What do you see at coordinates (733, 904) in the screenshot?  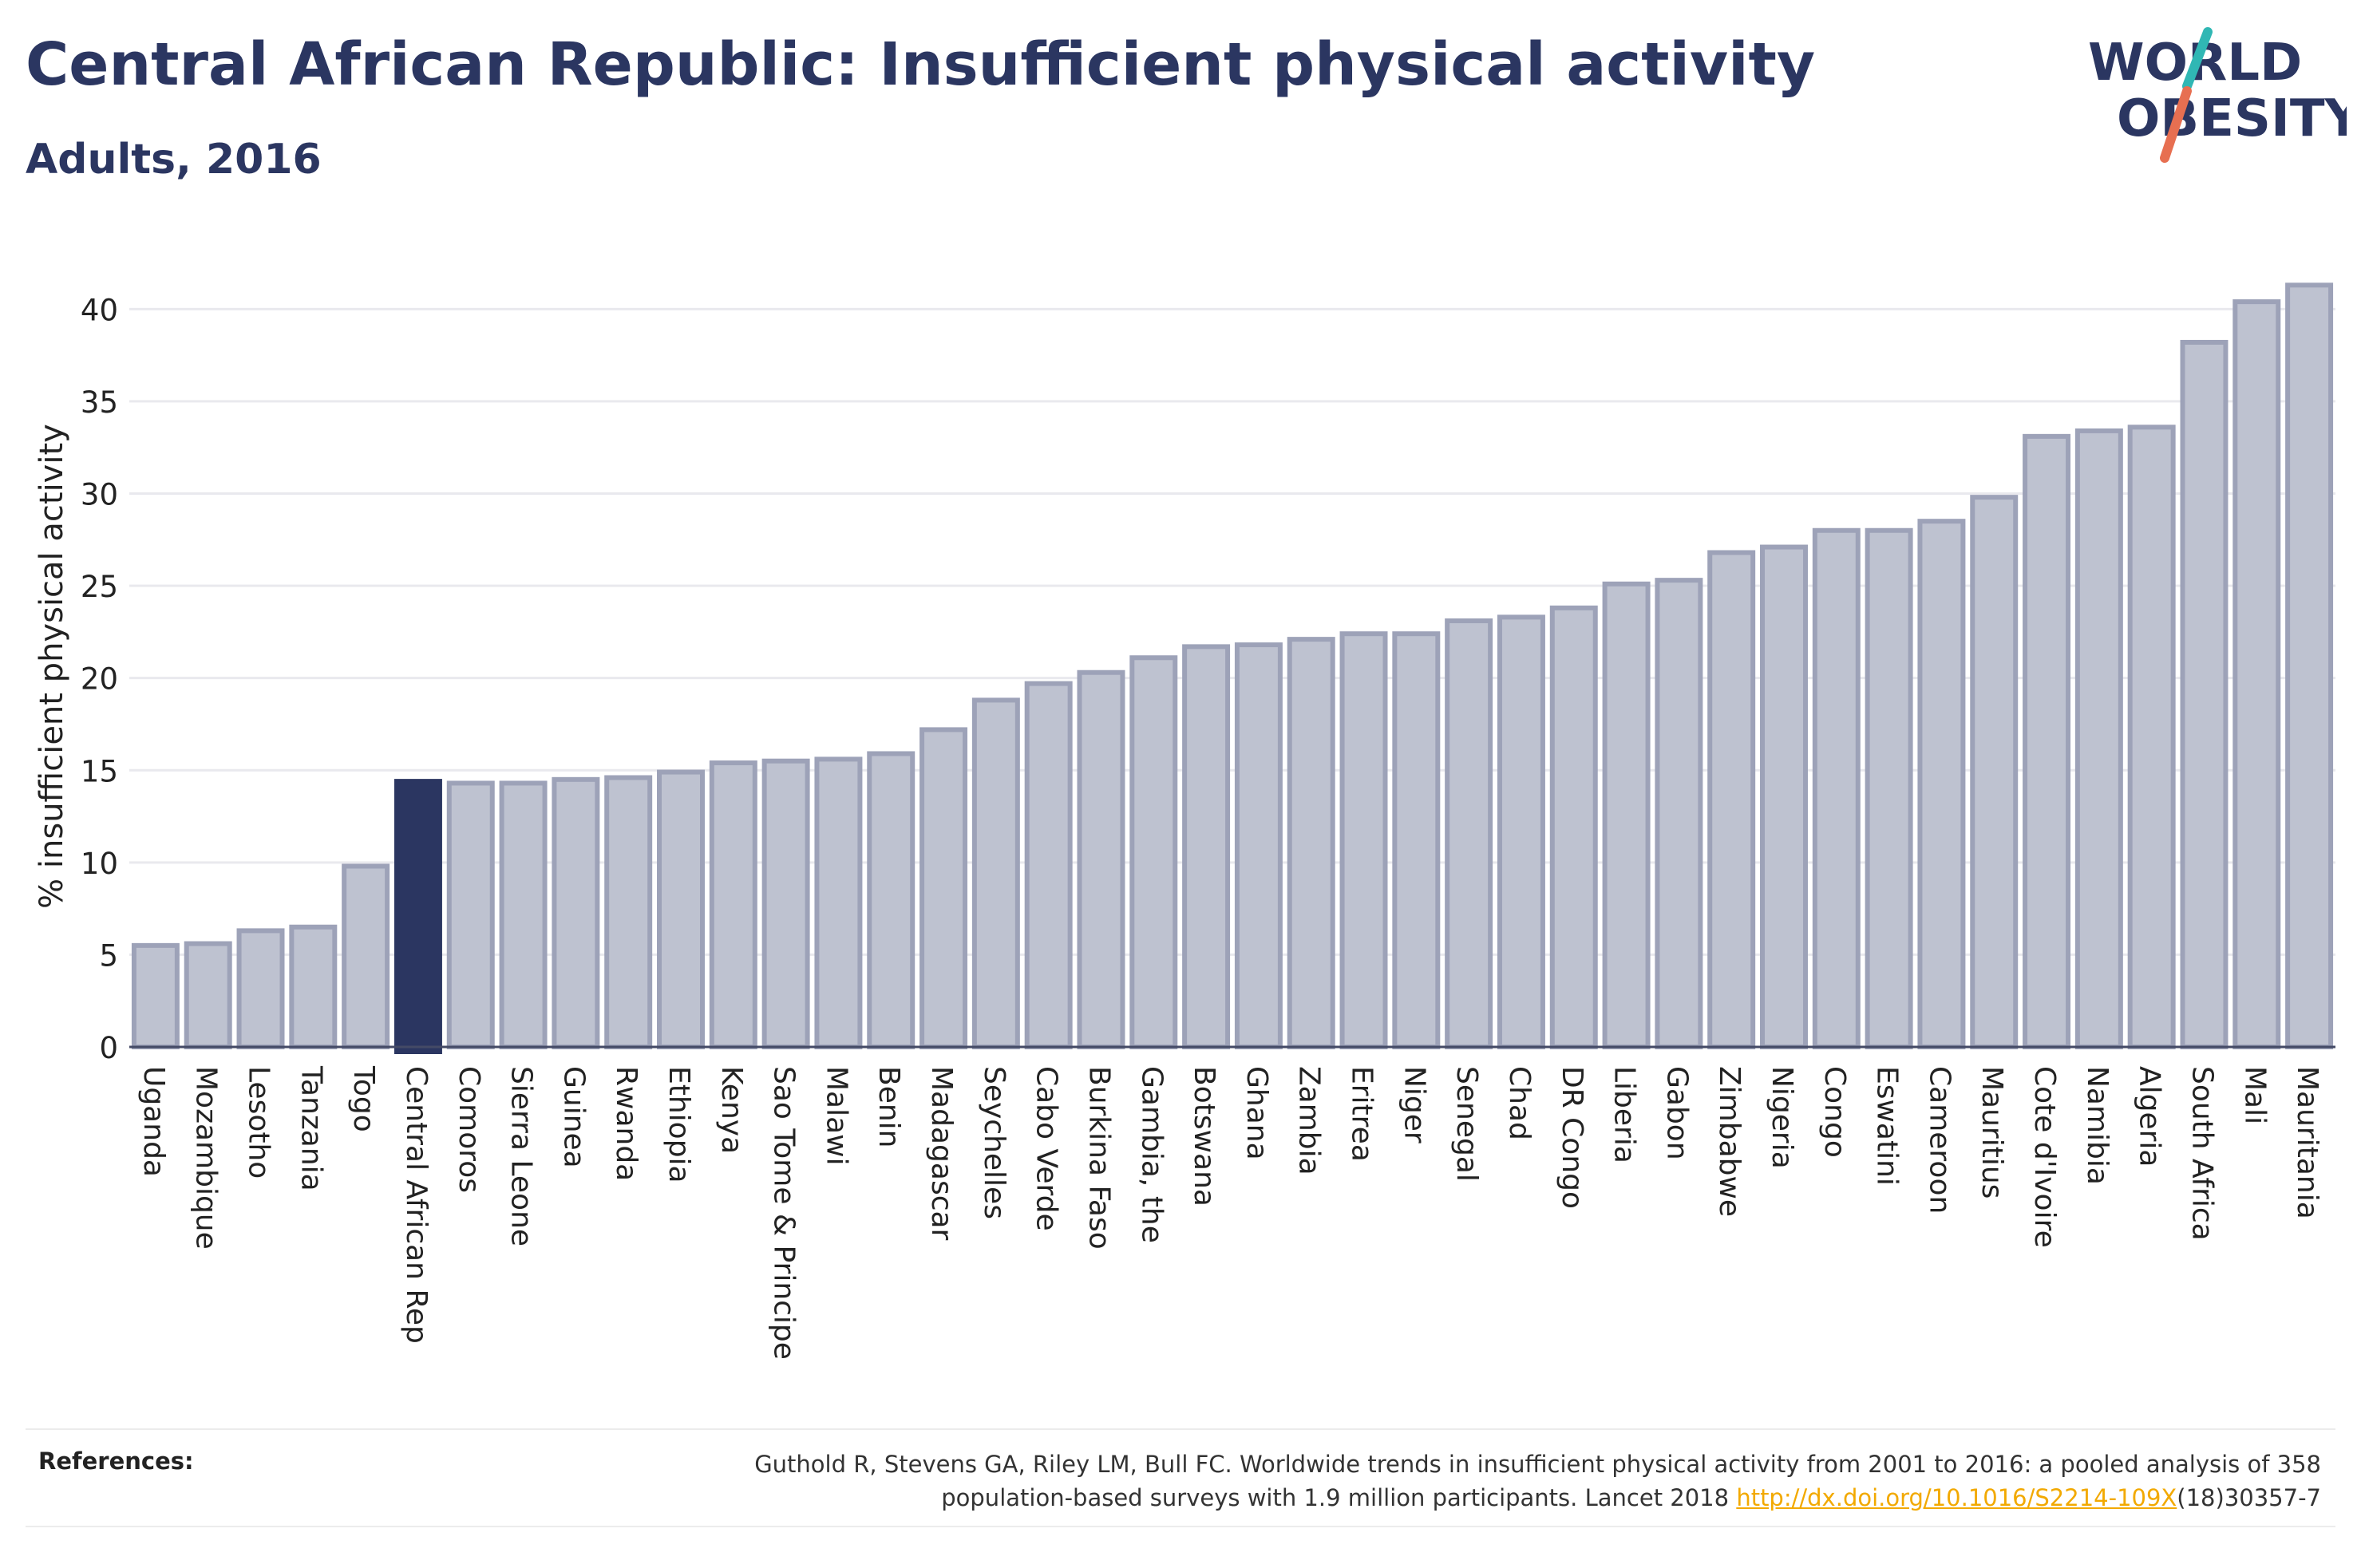 I see `bar-kenya` at bounding box center [733, 904].